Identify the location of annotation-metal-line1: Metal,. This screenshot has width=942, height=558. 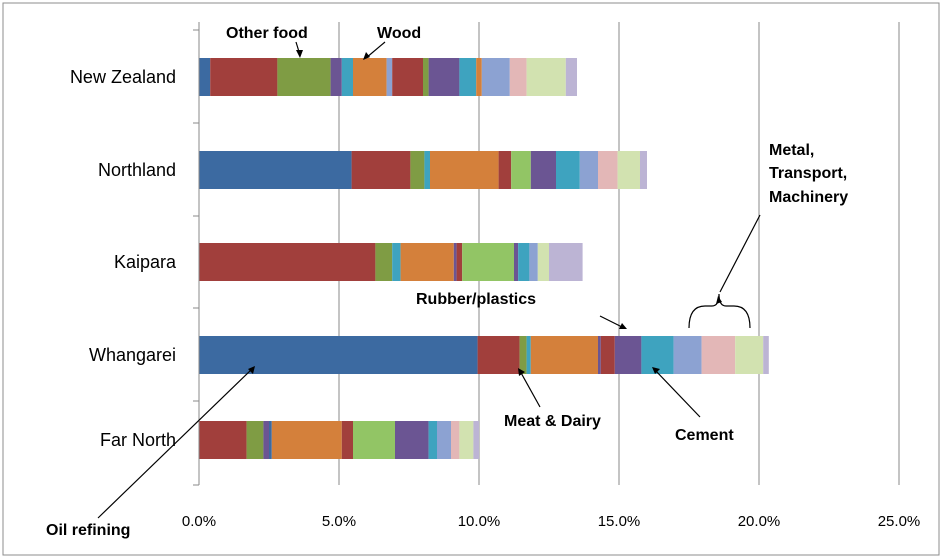
(791, 150).